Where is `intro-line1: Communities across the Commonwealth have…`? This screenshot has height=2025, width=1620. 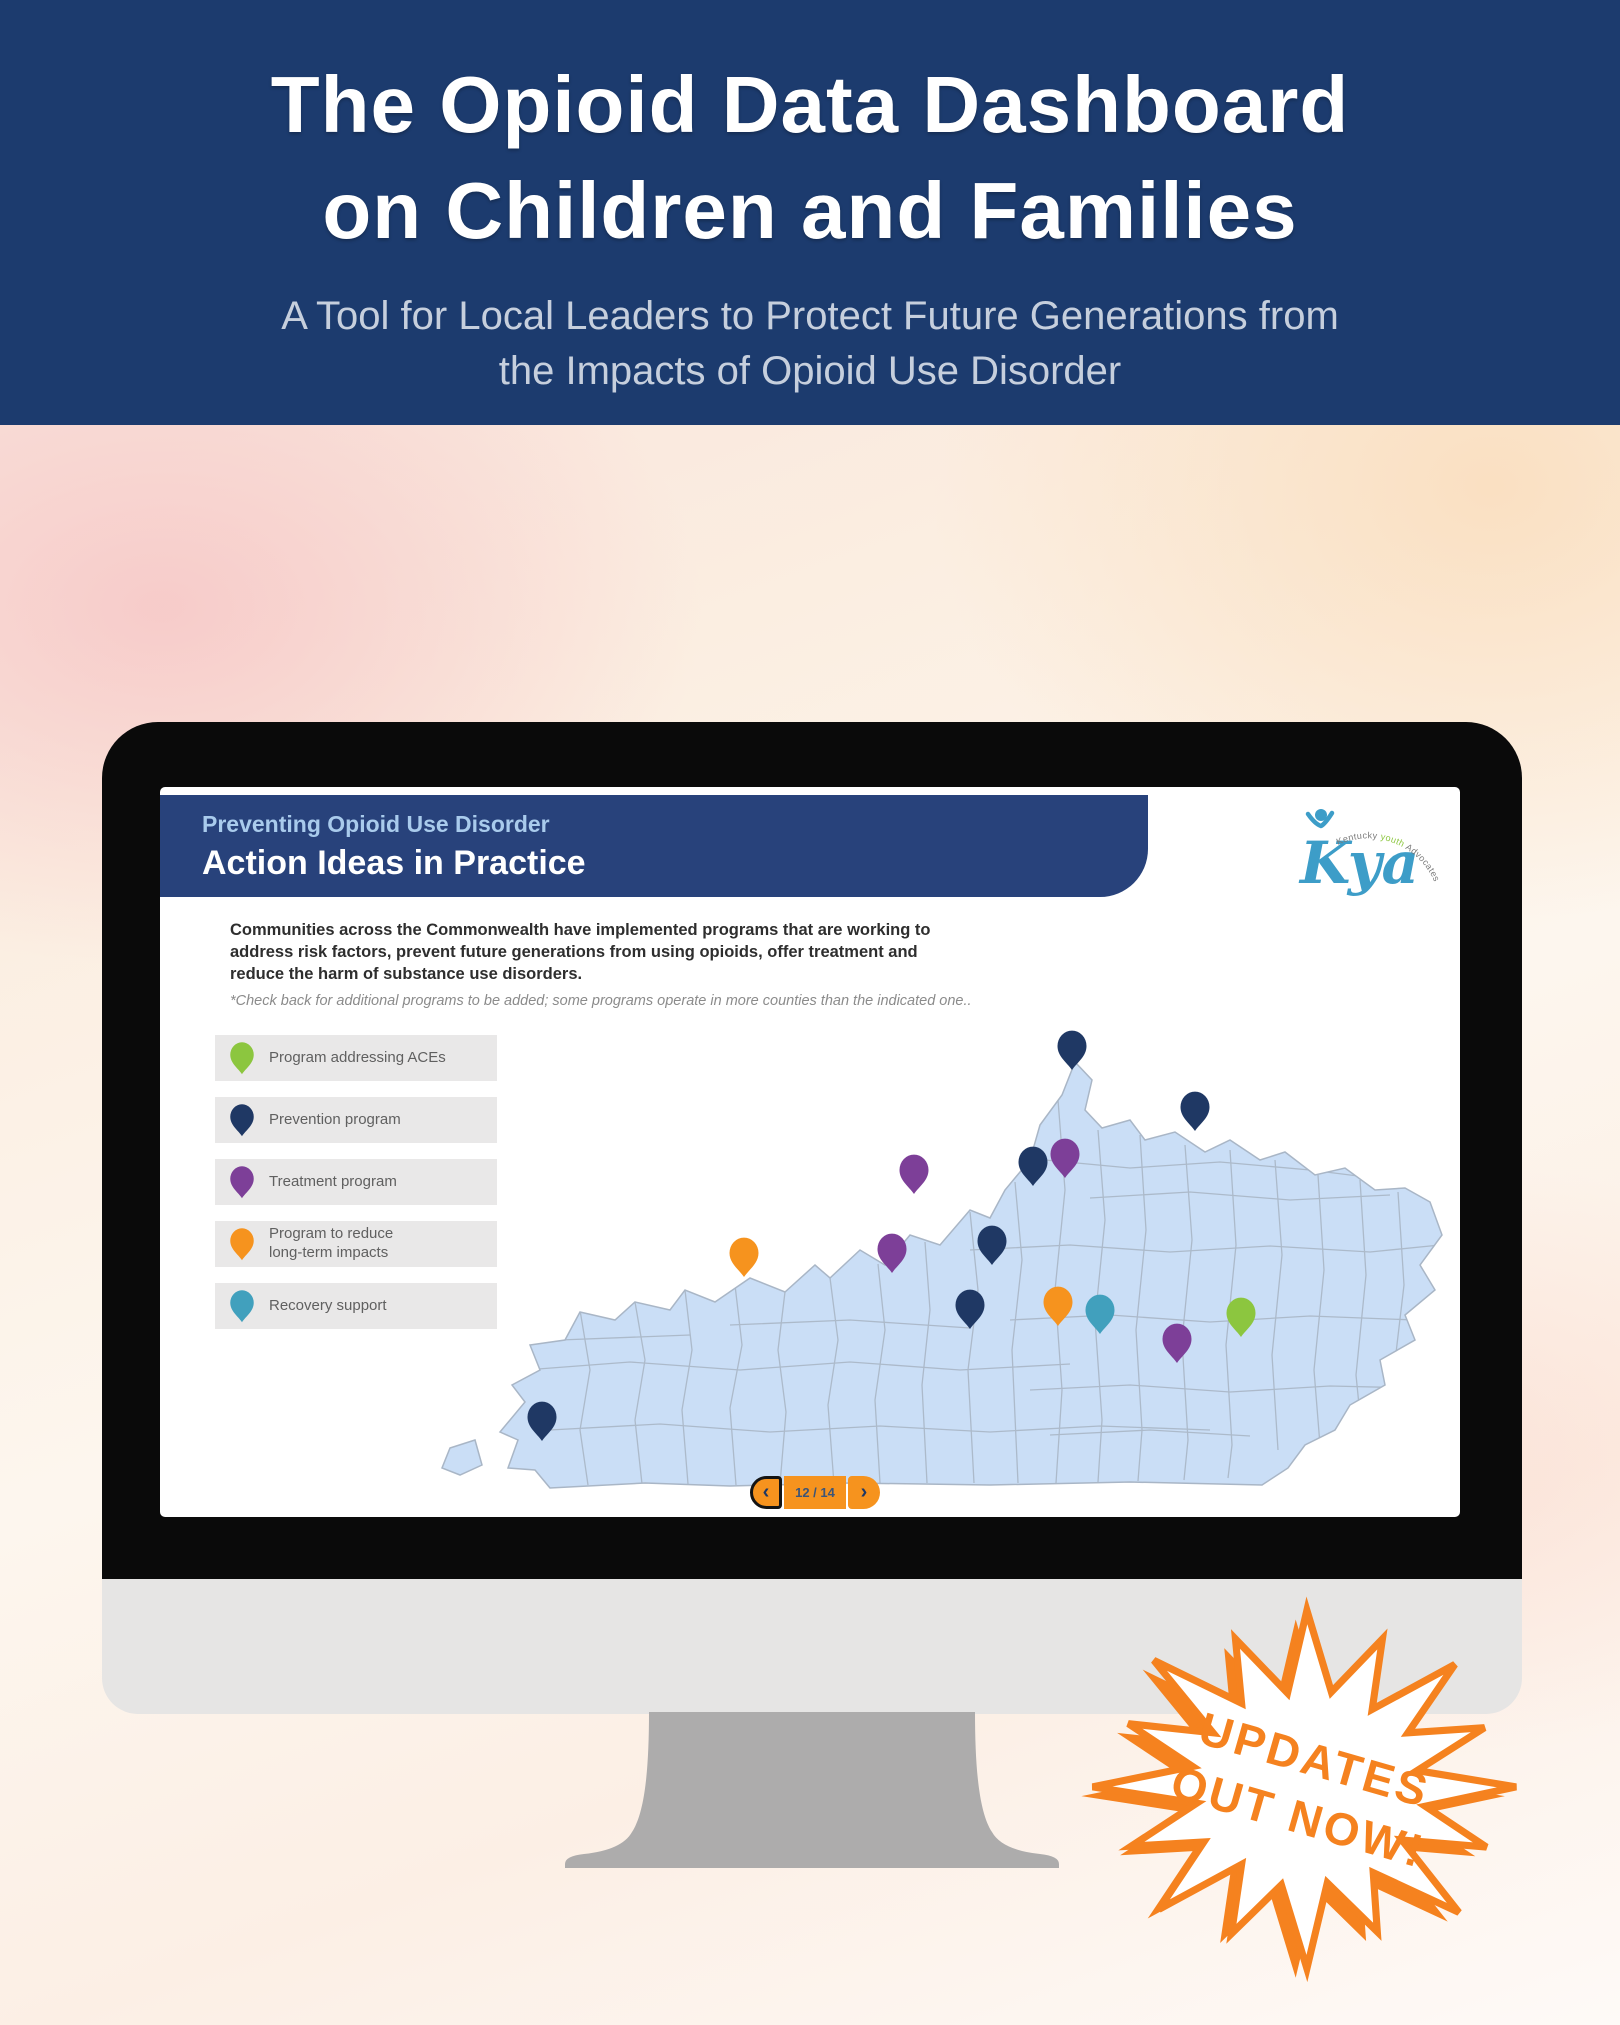 intro-line1: Communities across the Commonwealth have… is located at coordinates (580, 930).